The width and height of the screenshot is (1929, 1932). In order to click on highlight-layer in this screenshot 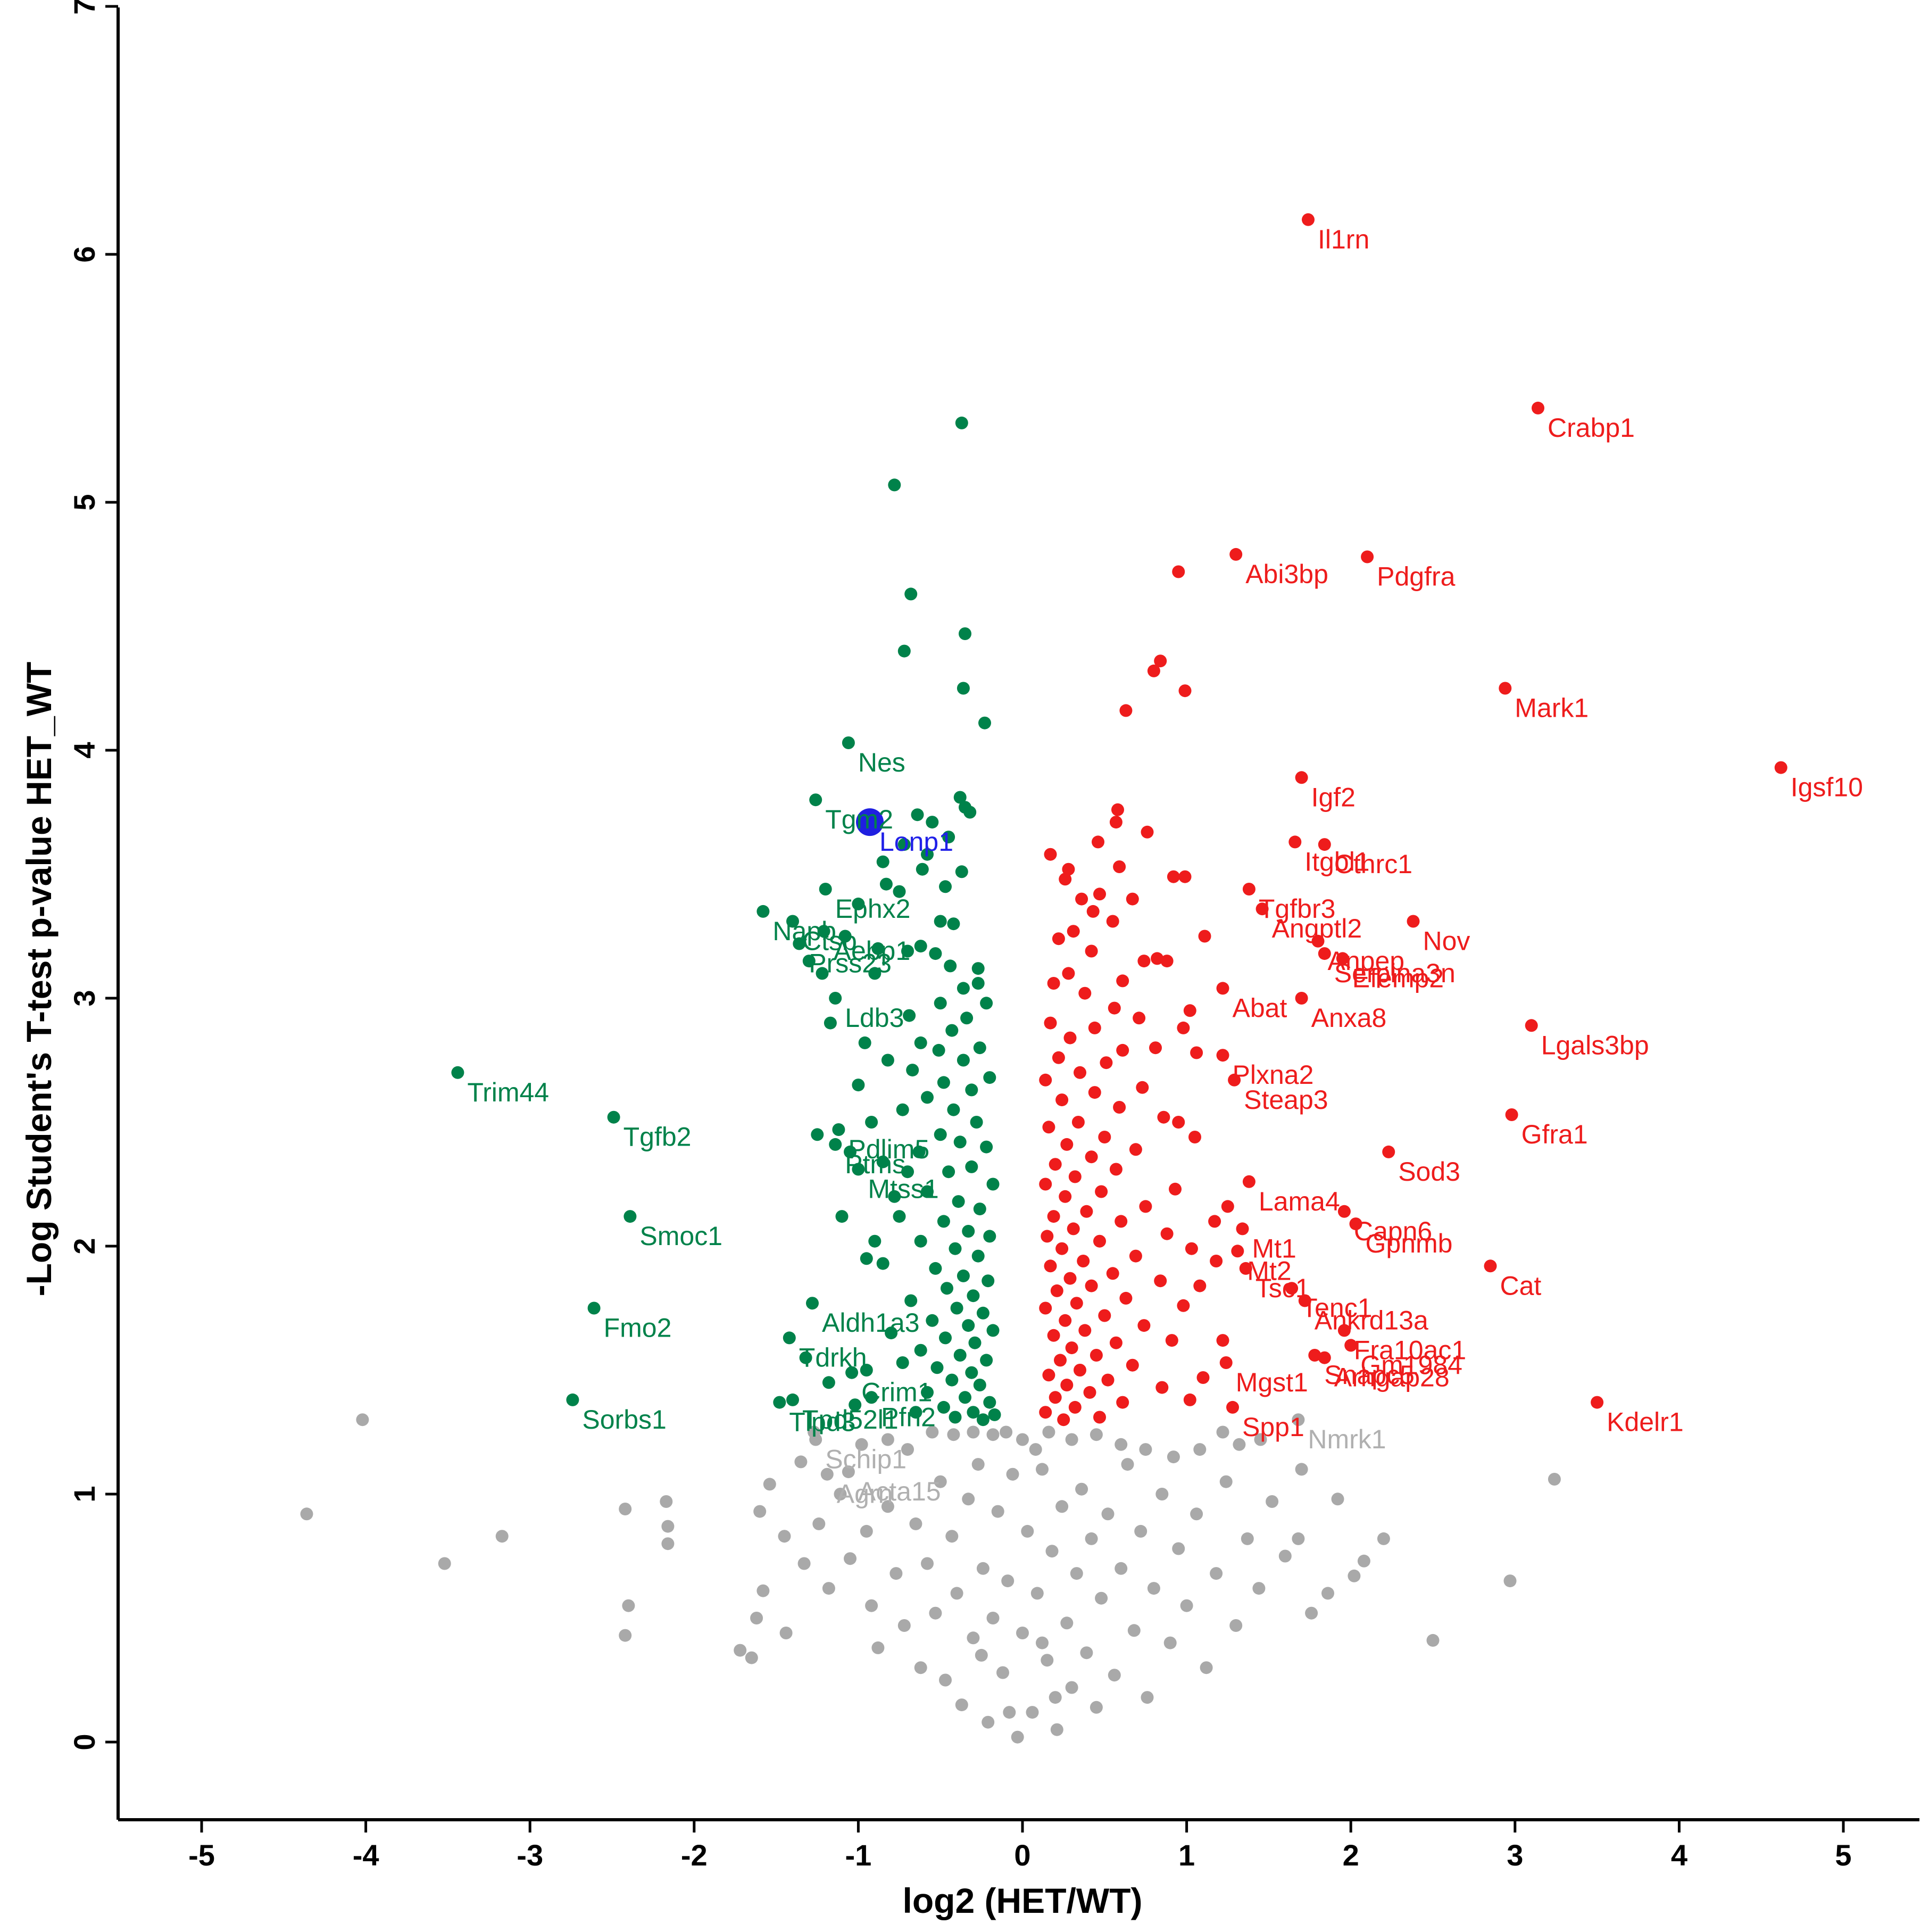, I will do `click(870, 822)`.